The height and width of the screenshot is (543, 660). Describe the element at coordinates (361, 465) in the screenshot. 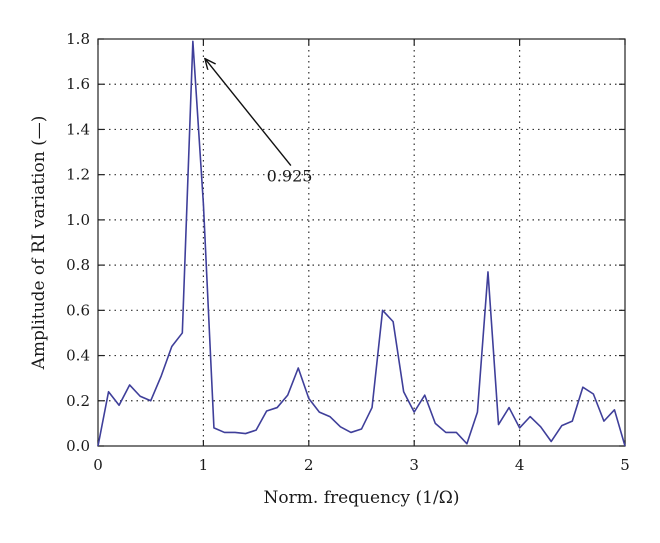

I see `x-tick-labels: 0 1 2 3 4 5` at that location.